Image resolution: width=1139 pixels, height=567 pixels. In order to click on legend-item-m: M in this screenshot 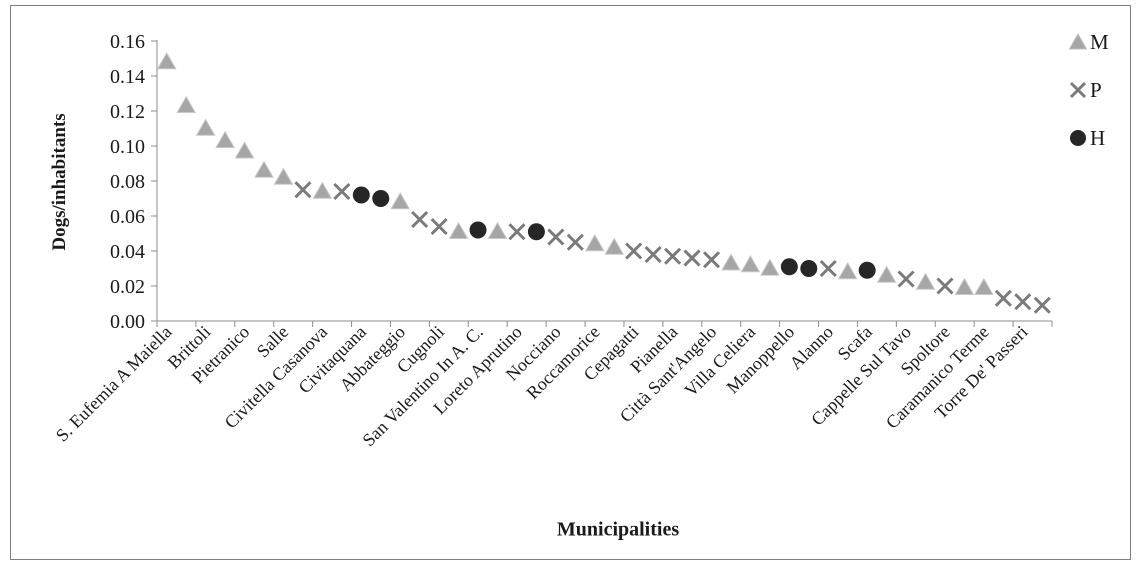, I will do `click(1088, 42)`.